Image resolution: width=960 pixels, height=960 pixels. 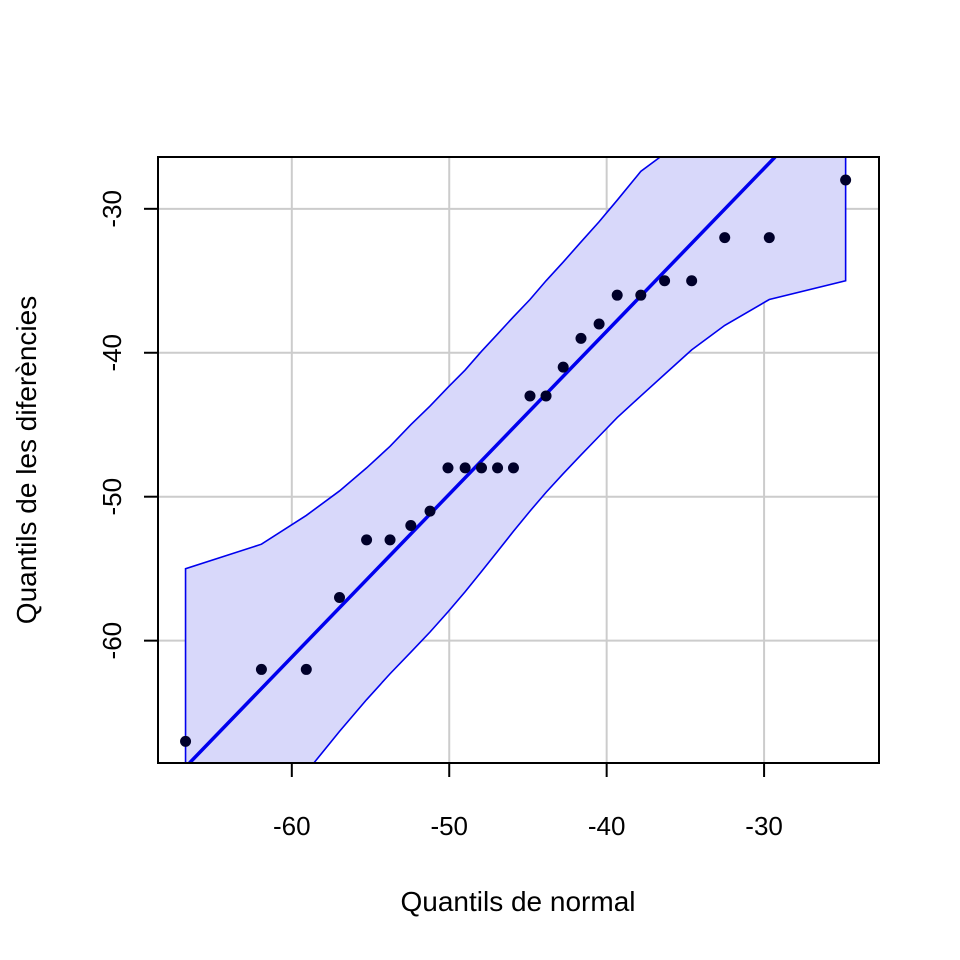 I want to click on y-tick-label-3: -30, so click(x=112, y=209).